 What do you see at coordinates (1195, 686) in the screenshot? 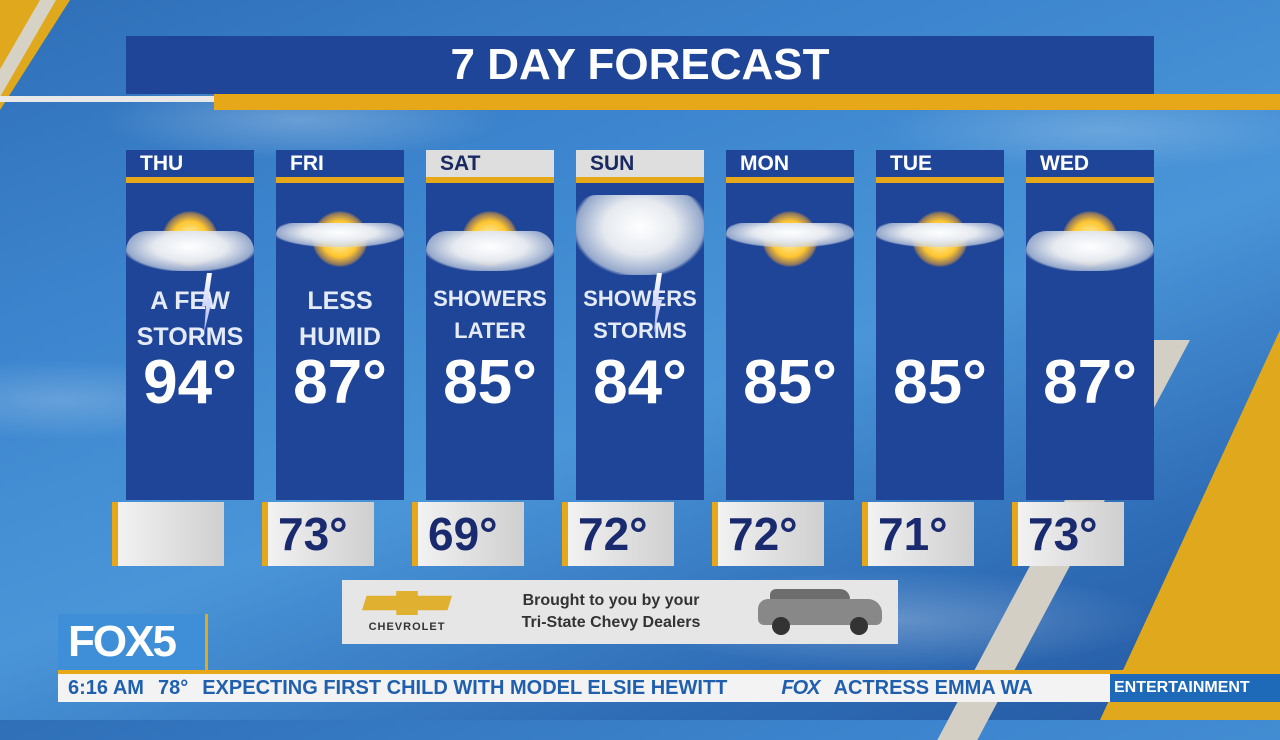
I see `ticker-category: ENTERTAINMENT` at bounding box center [1195, 686].